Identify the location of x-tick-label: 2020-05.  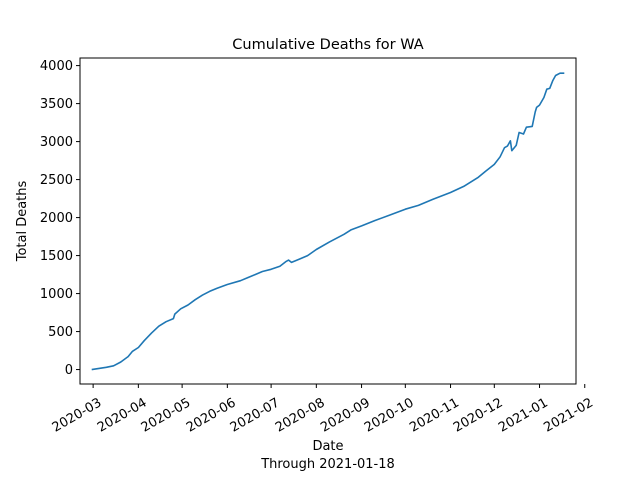
(166, 415).